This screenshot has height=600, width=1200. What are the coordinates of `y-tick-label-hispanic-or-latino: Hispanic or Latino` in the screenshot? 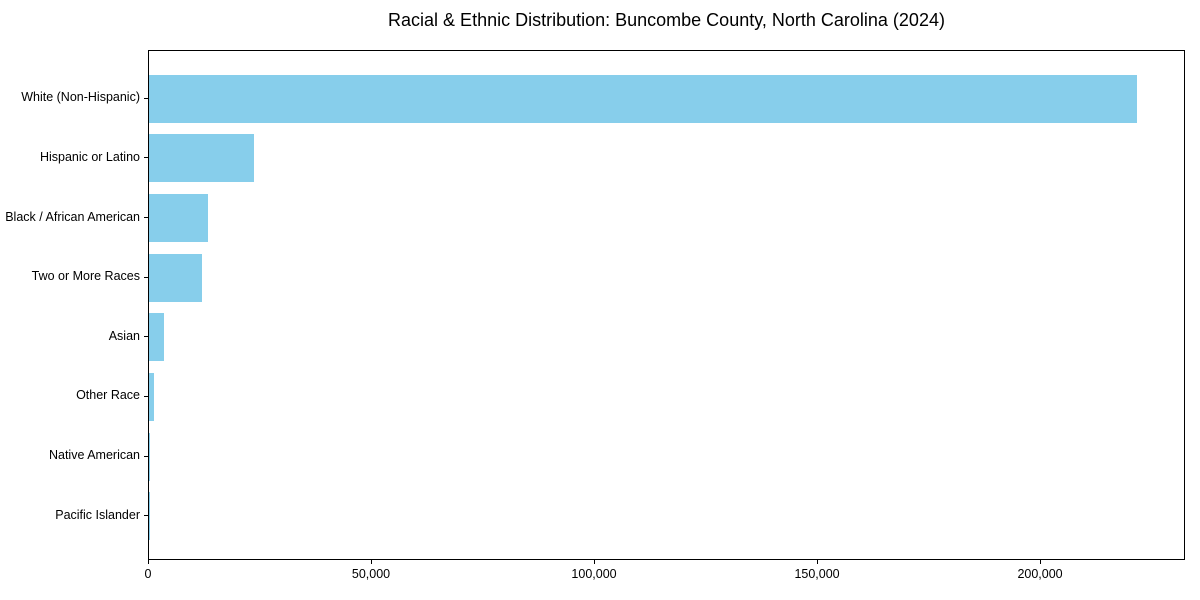 It's located at (89, 156).